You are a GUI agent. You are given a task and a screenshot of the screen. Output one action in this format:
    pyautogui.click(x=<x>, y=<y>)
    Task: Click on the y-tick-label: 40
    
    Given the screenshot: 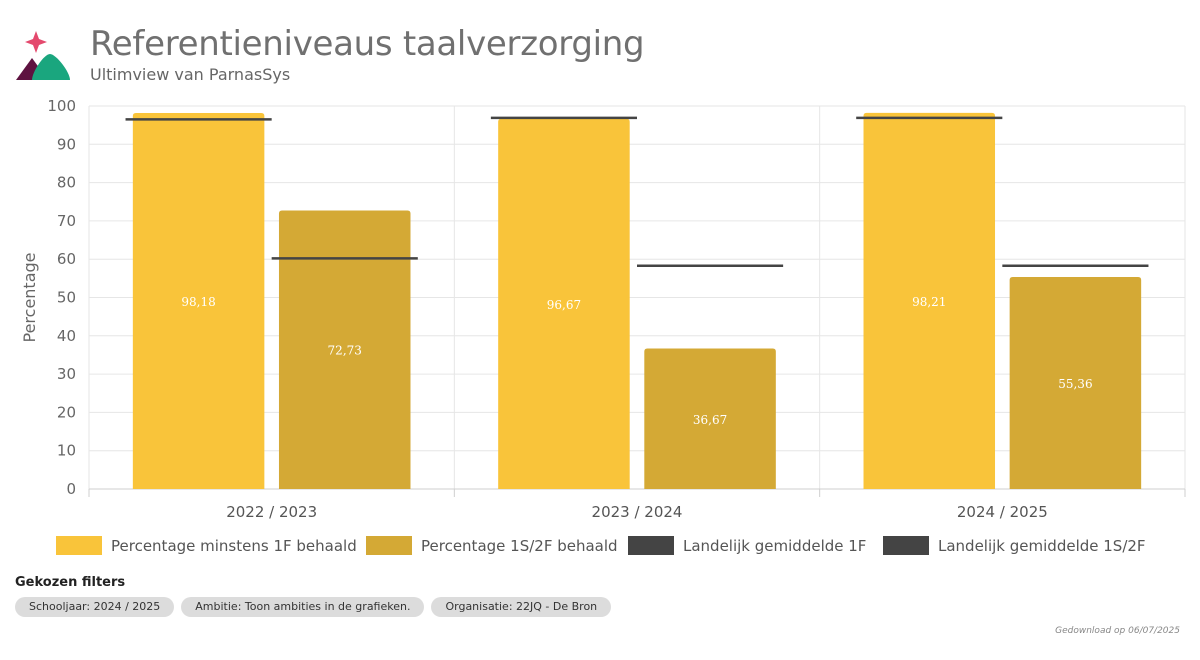 What is the action you would take?
    pyautogui.click(x=66, y=336)
    